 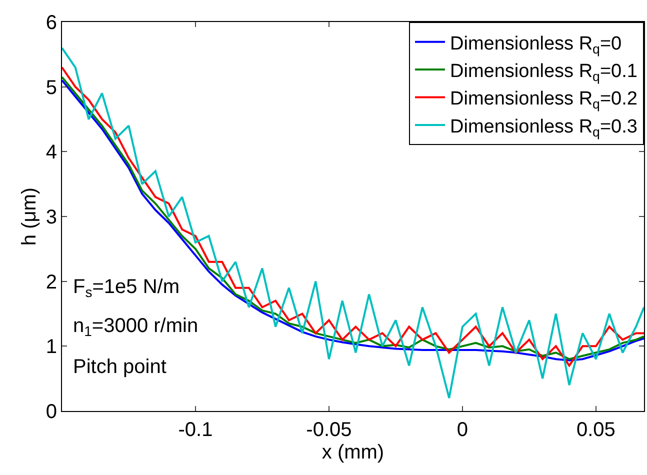 What do you see at coordinates (51, 347) in the screenshot?
I see `y-tick-label: 1` at bounding box center [51, 347].